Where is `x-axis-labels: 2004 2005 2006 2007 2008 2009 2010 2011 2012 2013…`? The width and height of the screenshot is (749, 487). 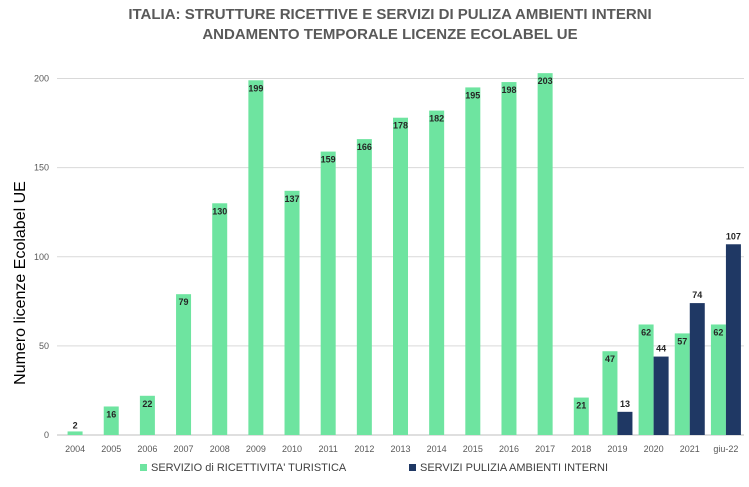
x-axis-labels: 2004 2005 2006 2007 2008 2009 2010 2011 2012 2013… is located at coordinates (401, 449).